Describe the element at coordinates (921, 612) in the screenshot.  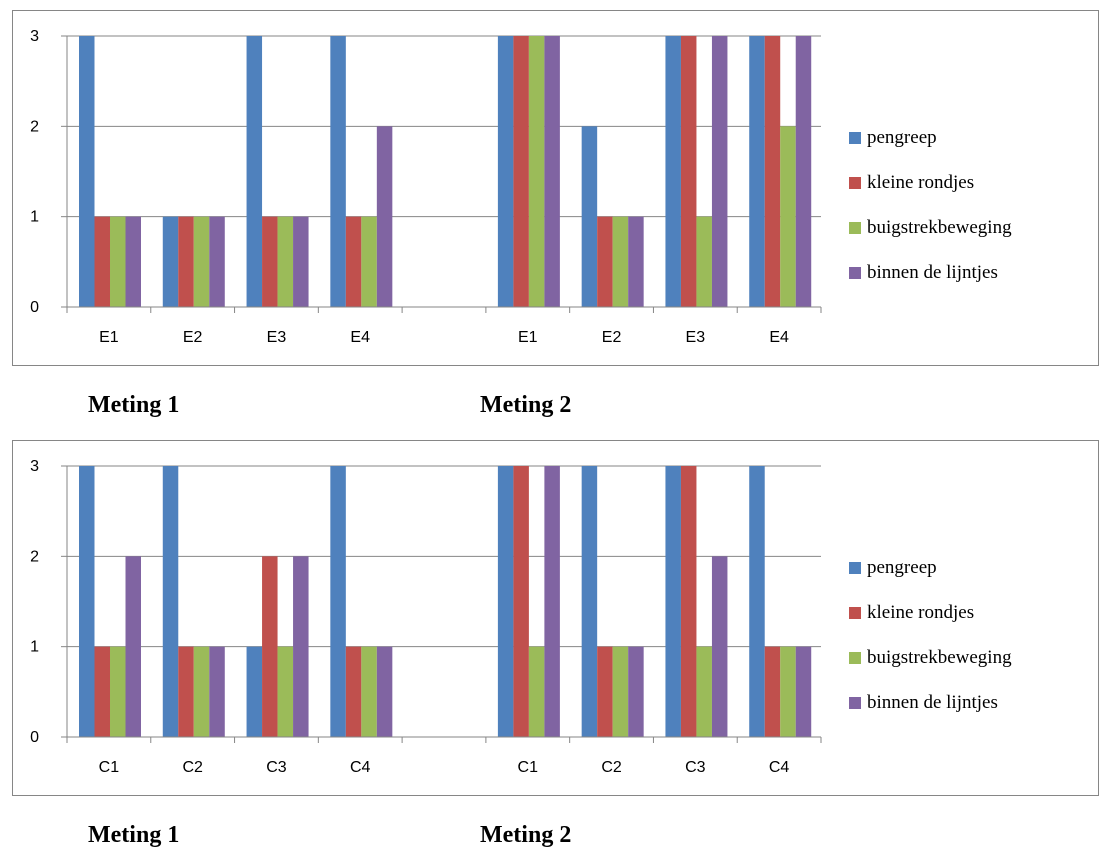
I see `legend-label: kleine rondjes` at that location.